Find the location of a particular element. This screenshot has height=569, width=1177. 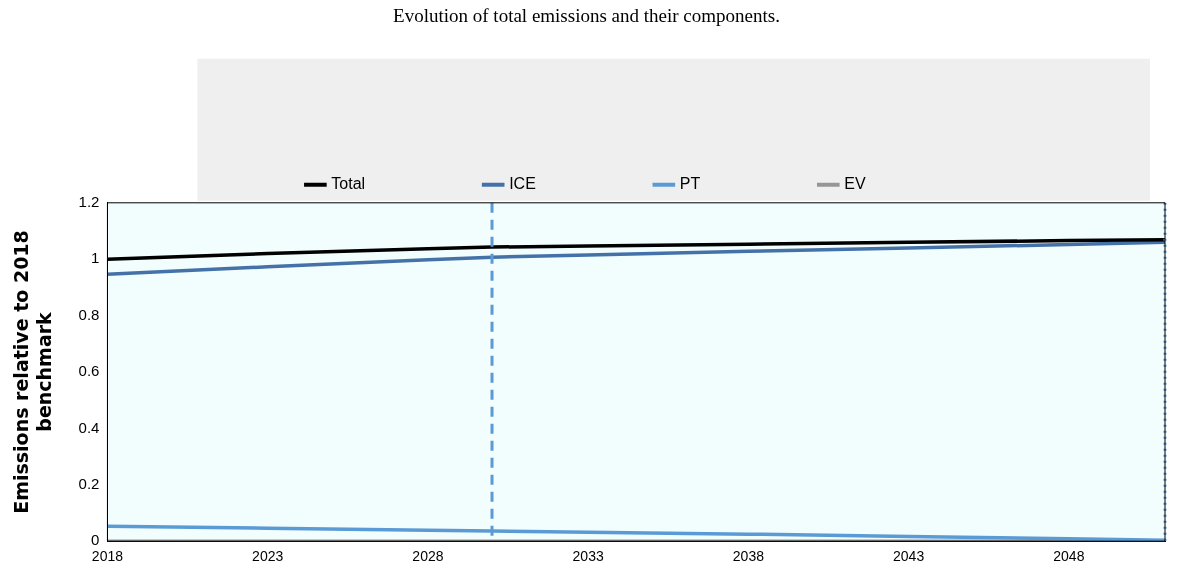

x-tick-label: 2033 is located at coordinates (588, 556).